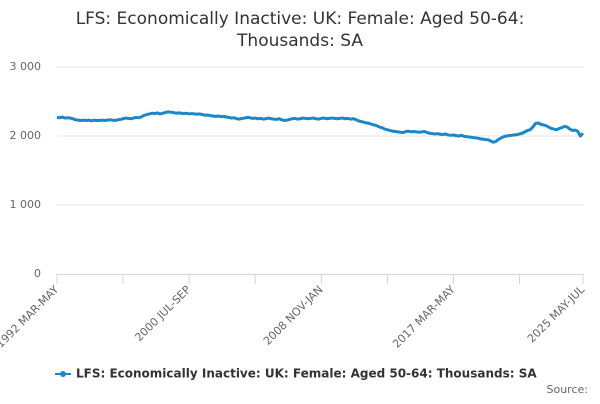  I want to click on y-tick-label: 0, so click(37, 273).